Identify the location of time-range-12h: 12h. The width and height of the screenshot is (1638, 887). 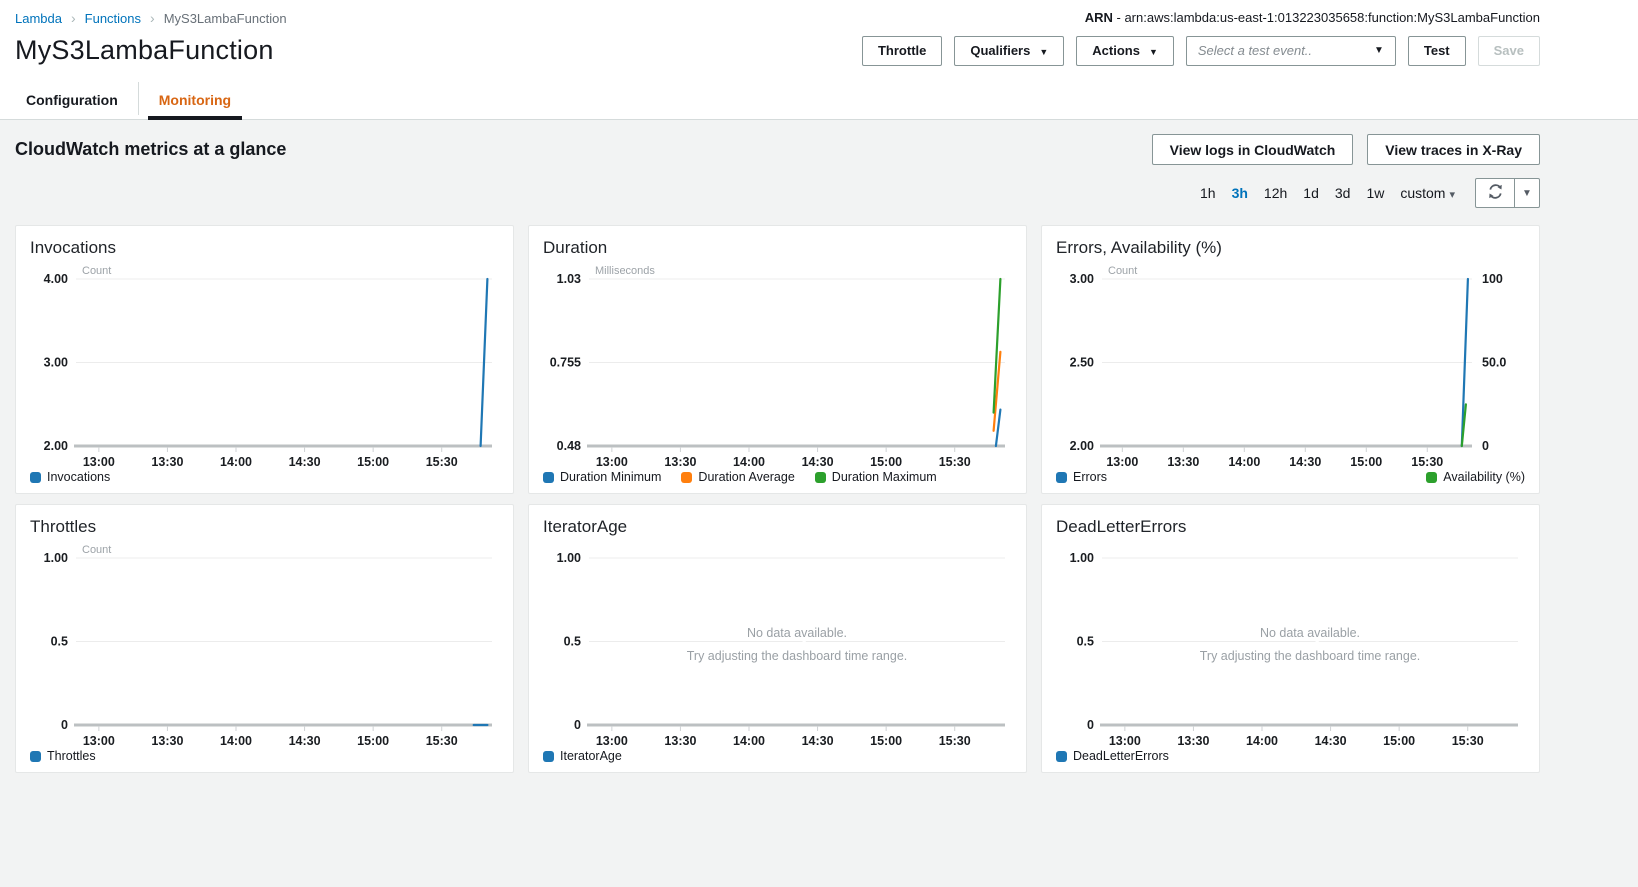
(1275, 193).